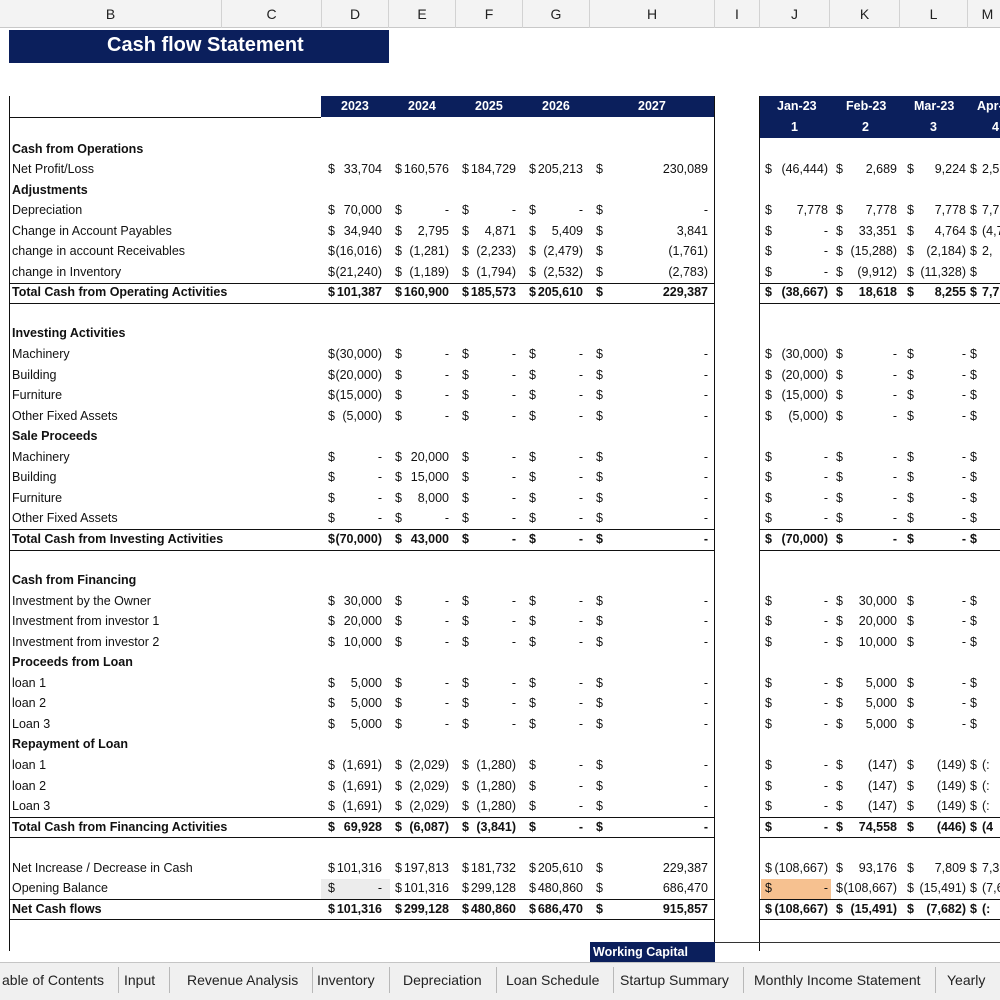 The height and width of the screenshot is (1000, 1000). What do you see at coordinates (804, 395) in the screenshot?
I see `monthly-value-cell: (15,000)` at bounding box center [804, 395].